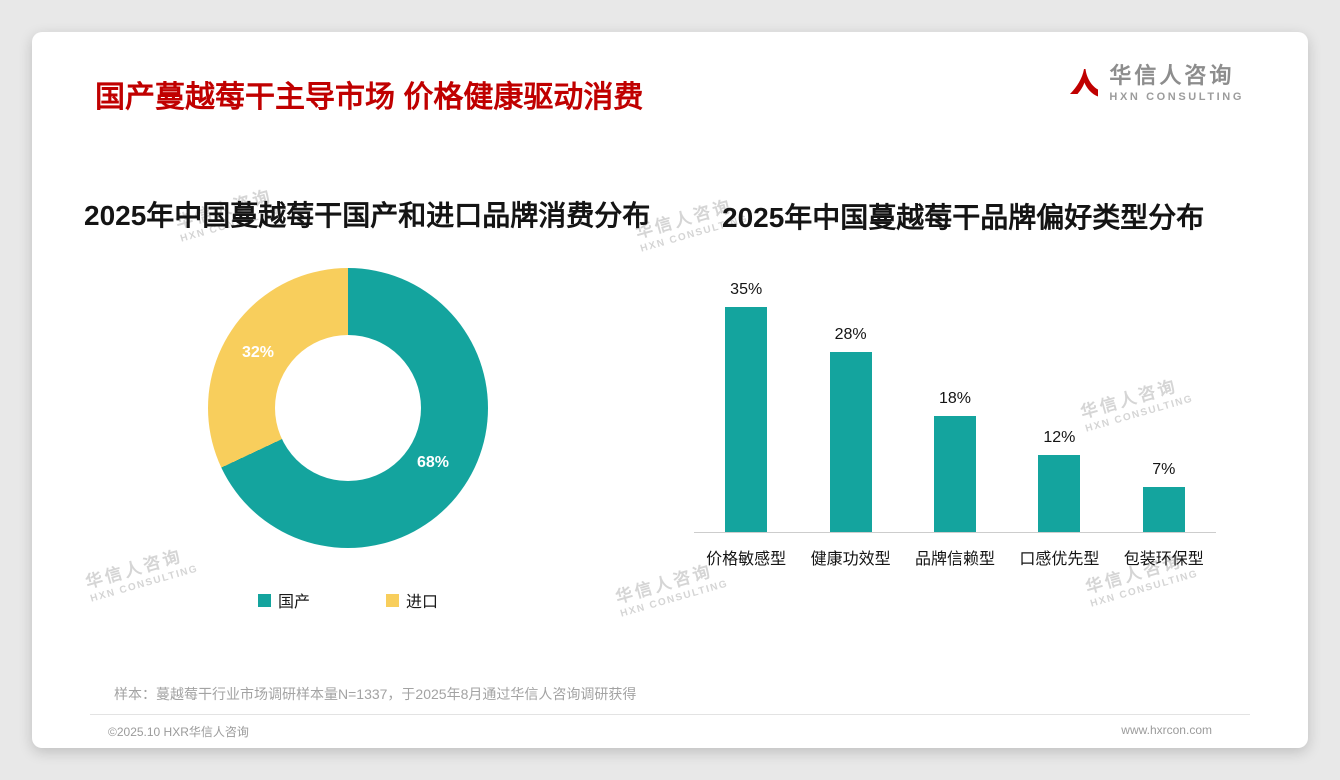 This screenshot has width=1340, height=780. What do you see at coordinates (348, 600) in the screenshot?
I see `donut-legend: 国产 进口` at bounding box center [348, 600].